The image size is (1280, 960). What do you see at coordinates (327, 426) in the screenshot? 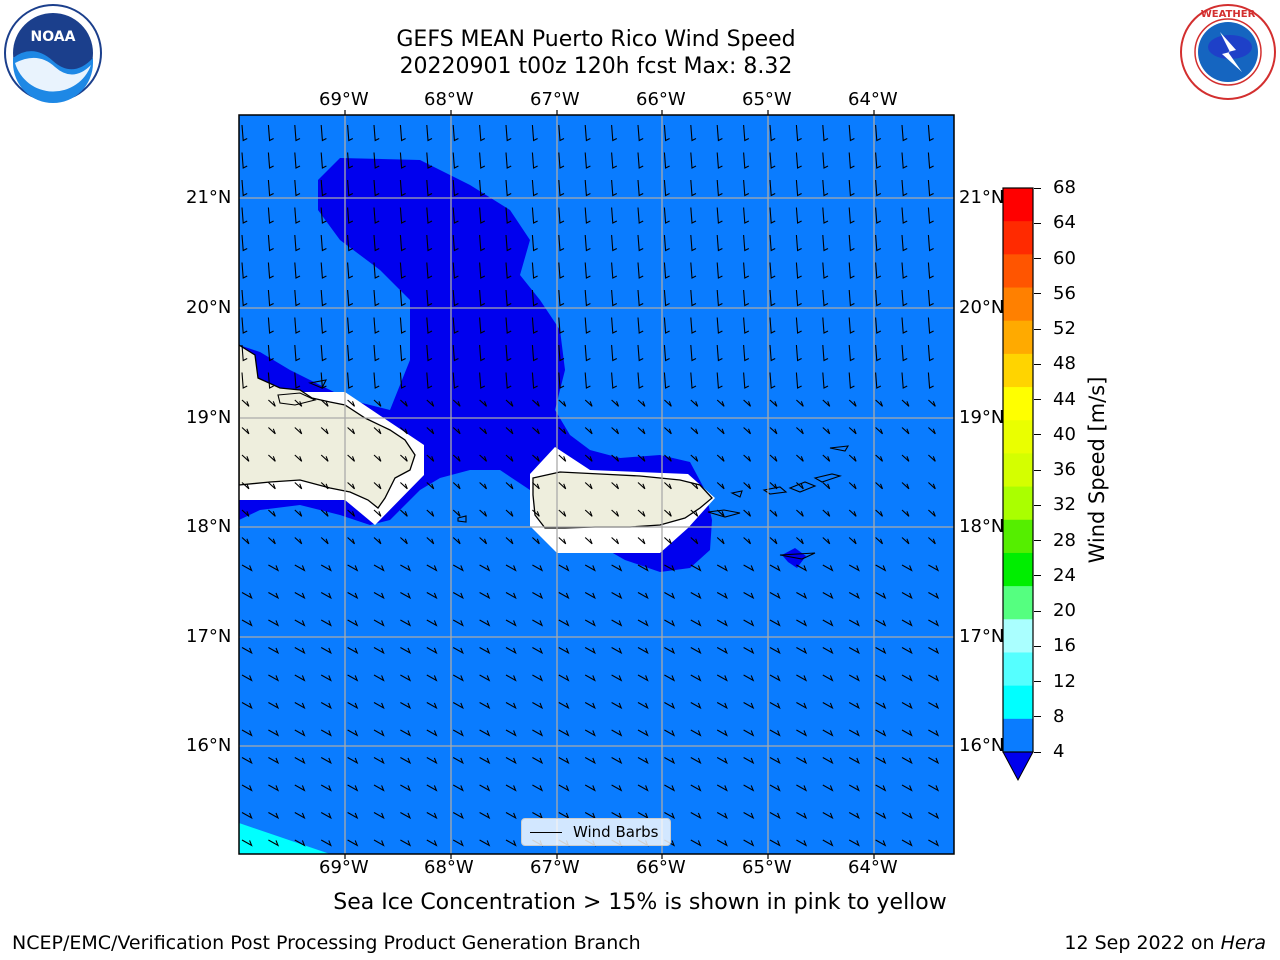
I see `hispaniola-land` at bounding box center [327, 426].